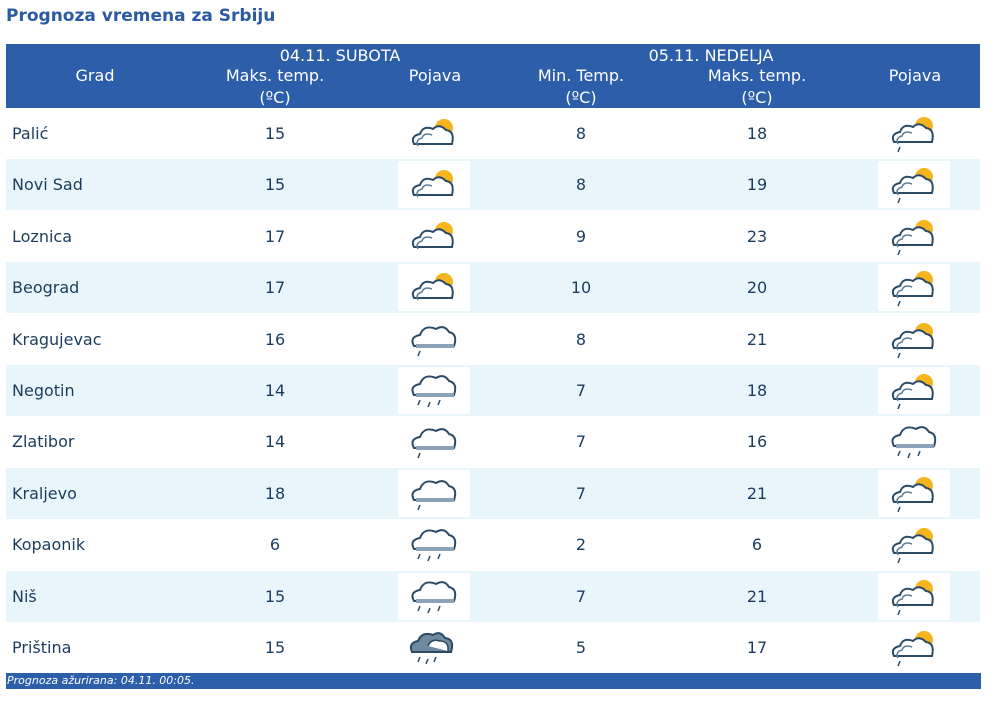 The width and height of the screenshot is (1000, 715). What do you see at coordinates (581, 288) in the screenshot?
I see `day2-min-temp: 10` at bounding box center [581, 288].